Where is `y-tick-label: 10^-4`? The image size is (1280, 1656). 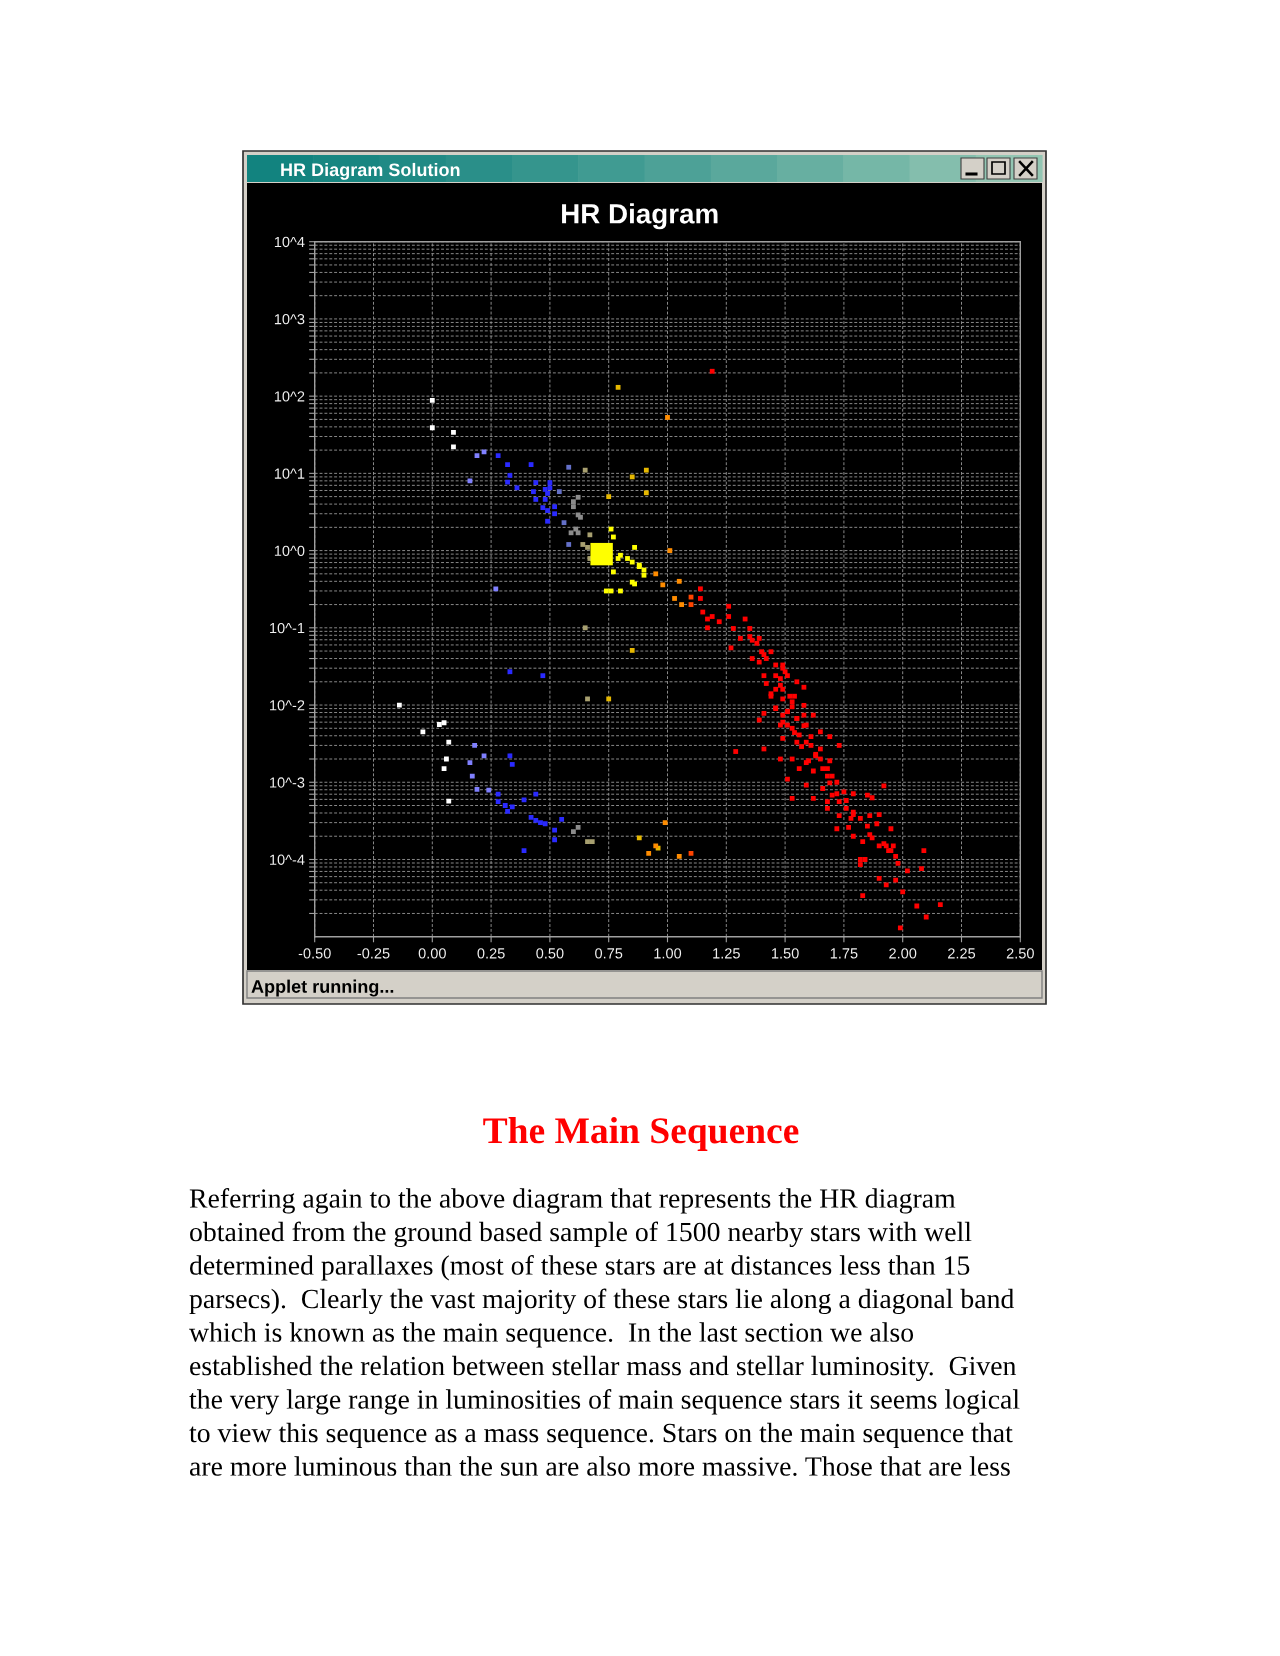
y-tick-label: 10^-4 is located at coordinates (287, 859).